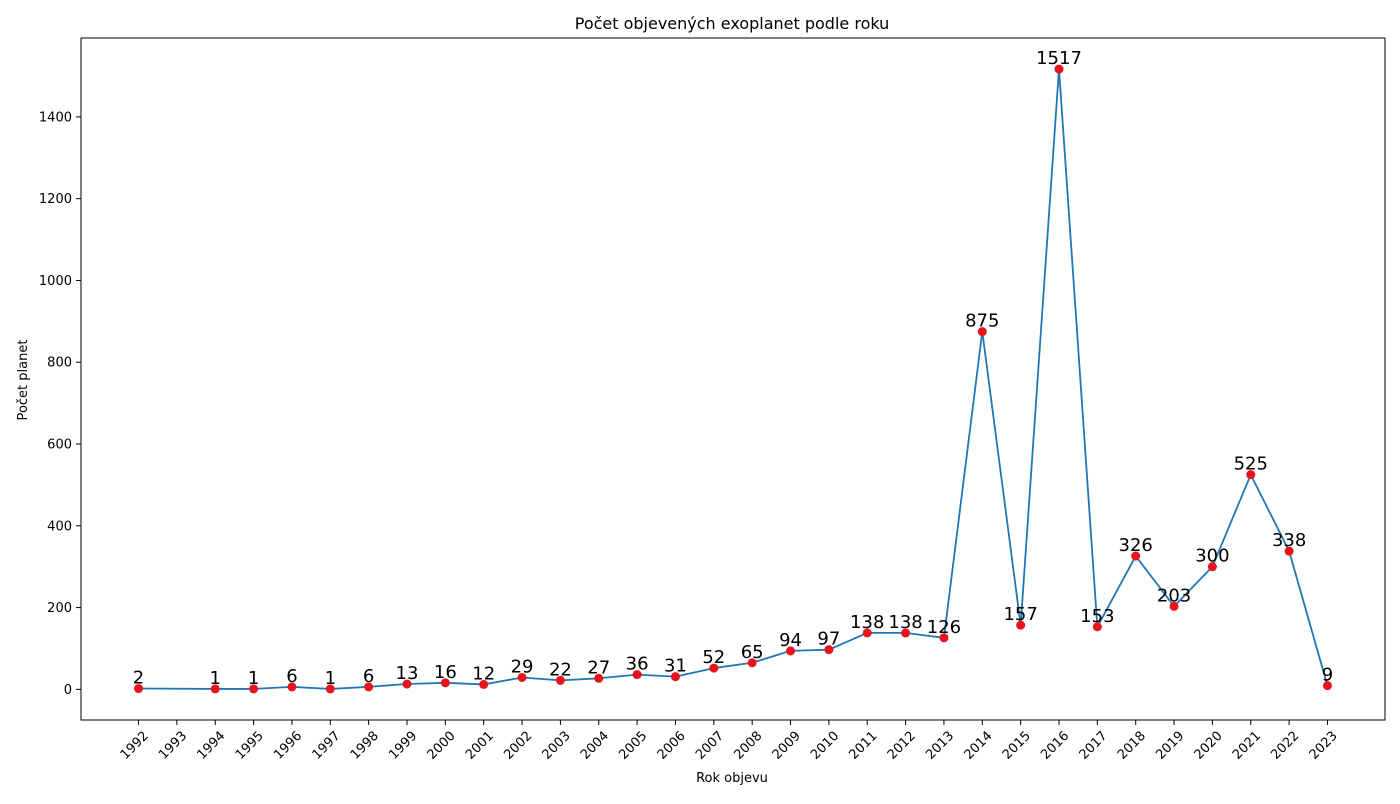  Describe the element at coordinates (480, 746) in the screenshot. I see `x-tick-label: 2001` at that location.